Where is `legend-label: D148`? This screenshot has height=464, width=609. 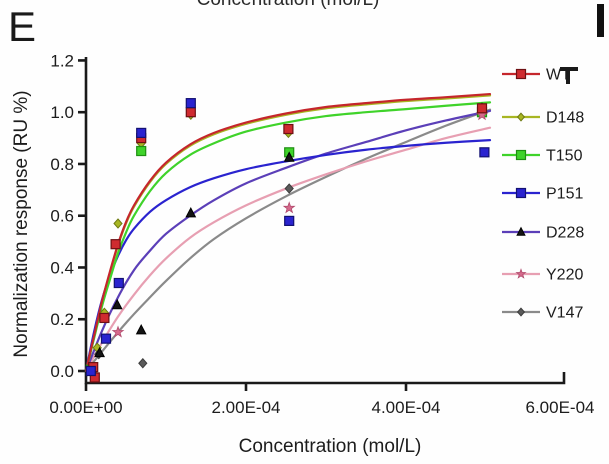 legend-label: D148 is located at coordinates (565, 118).